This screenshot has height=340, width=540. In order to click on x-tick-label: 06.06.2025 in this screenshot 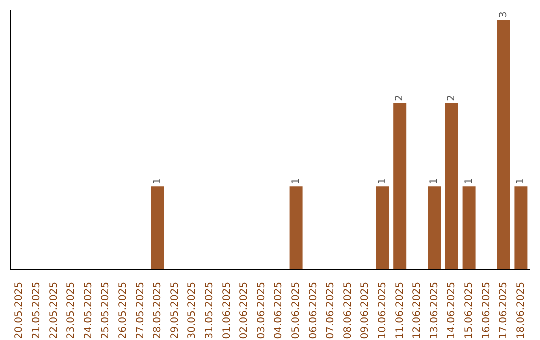, I will do `click(314, 311)`.